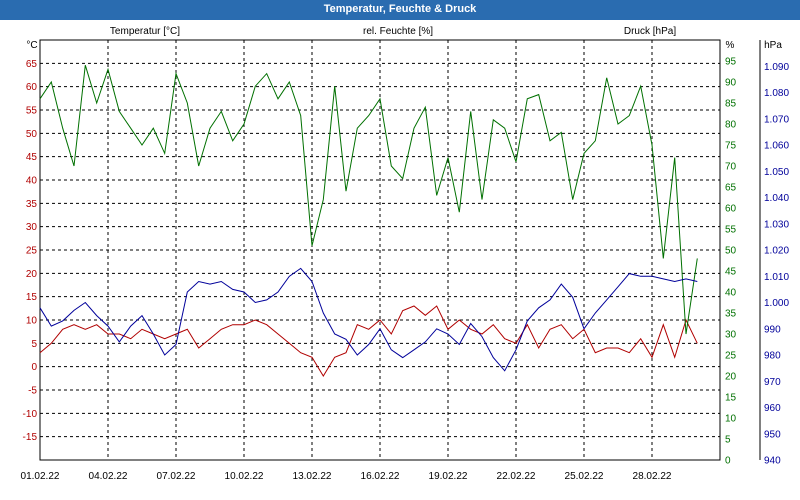  I want to click on temperature-tick-label: -15, so click(30, 437).